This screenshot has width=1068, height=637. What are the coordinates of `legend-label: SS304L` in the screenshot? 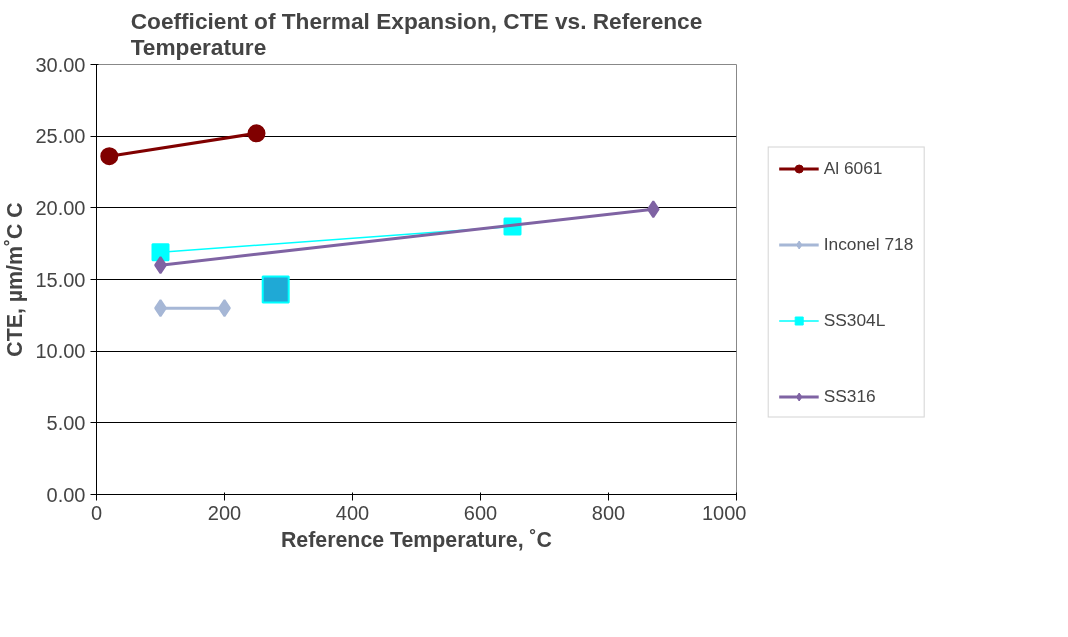 It's located at (854, 320).